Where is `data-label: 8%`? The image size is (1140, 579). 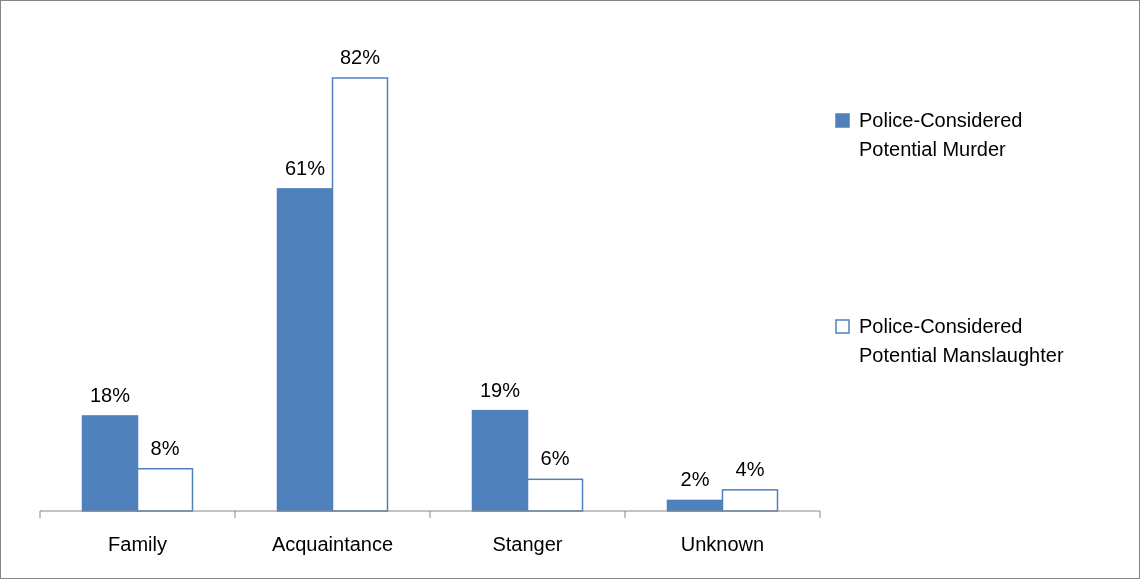
data-label: 8% is located at coordinates (165, 447).